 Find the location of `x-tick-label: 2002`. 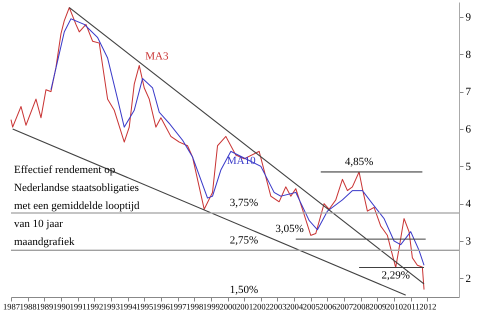

x-tick-label: 2002 is located at coordinates (261, 307).